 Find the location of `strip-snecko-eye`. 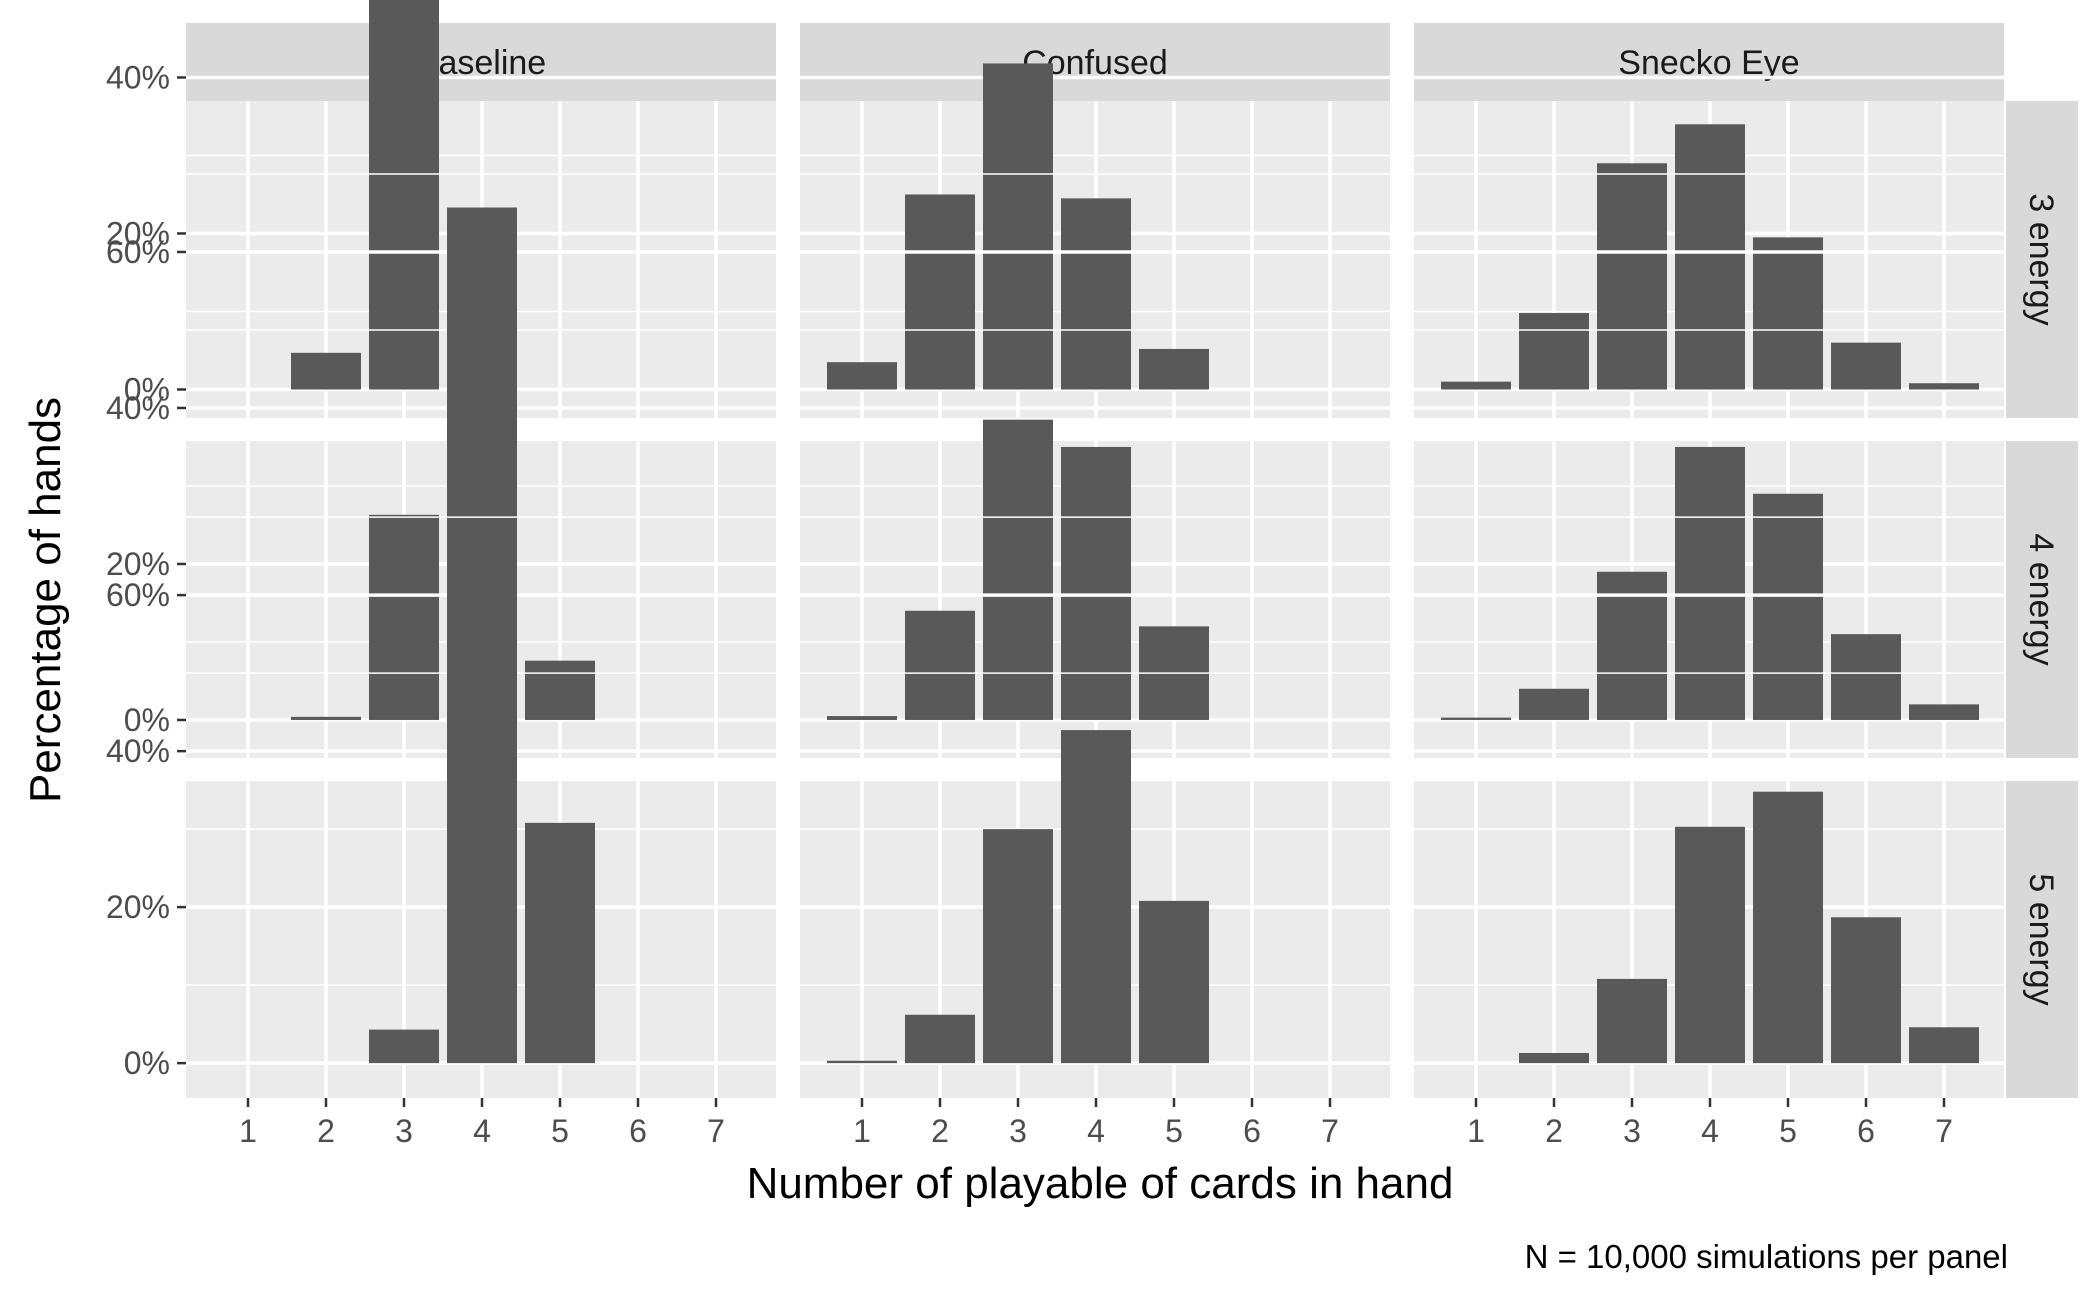

strip-snecko-eye is located at coordinates (1709, 62).